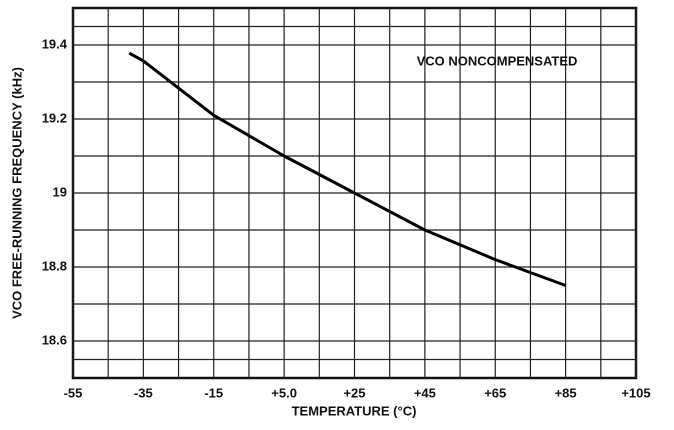 Image resolution: width=674 pixels, height=430 pixels. I want to click on x-axis-label: TEMPERATURE (°C), so click(354, 410).